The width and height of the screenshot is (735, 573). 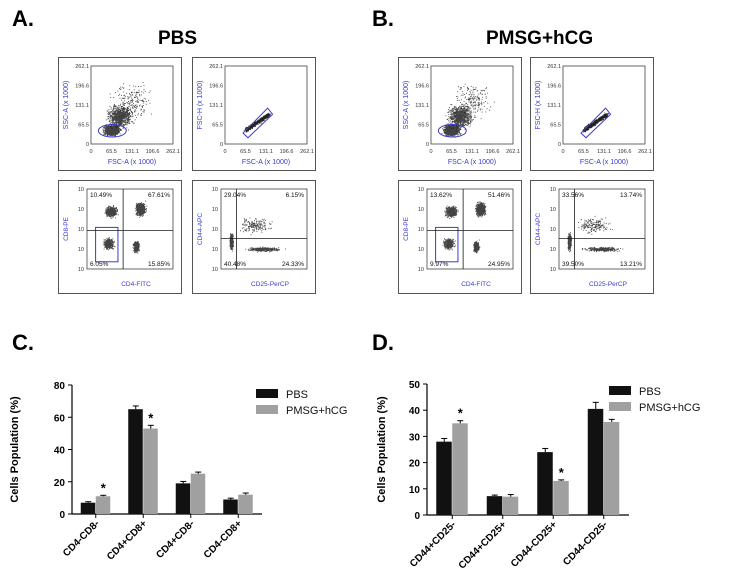 I want to click on x-tick-label: CD44-CD25-, so click(x=585, y=543).